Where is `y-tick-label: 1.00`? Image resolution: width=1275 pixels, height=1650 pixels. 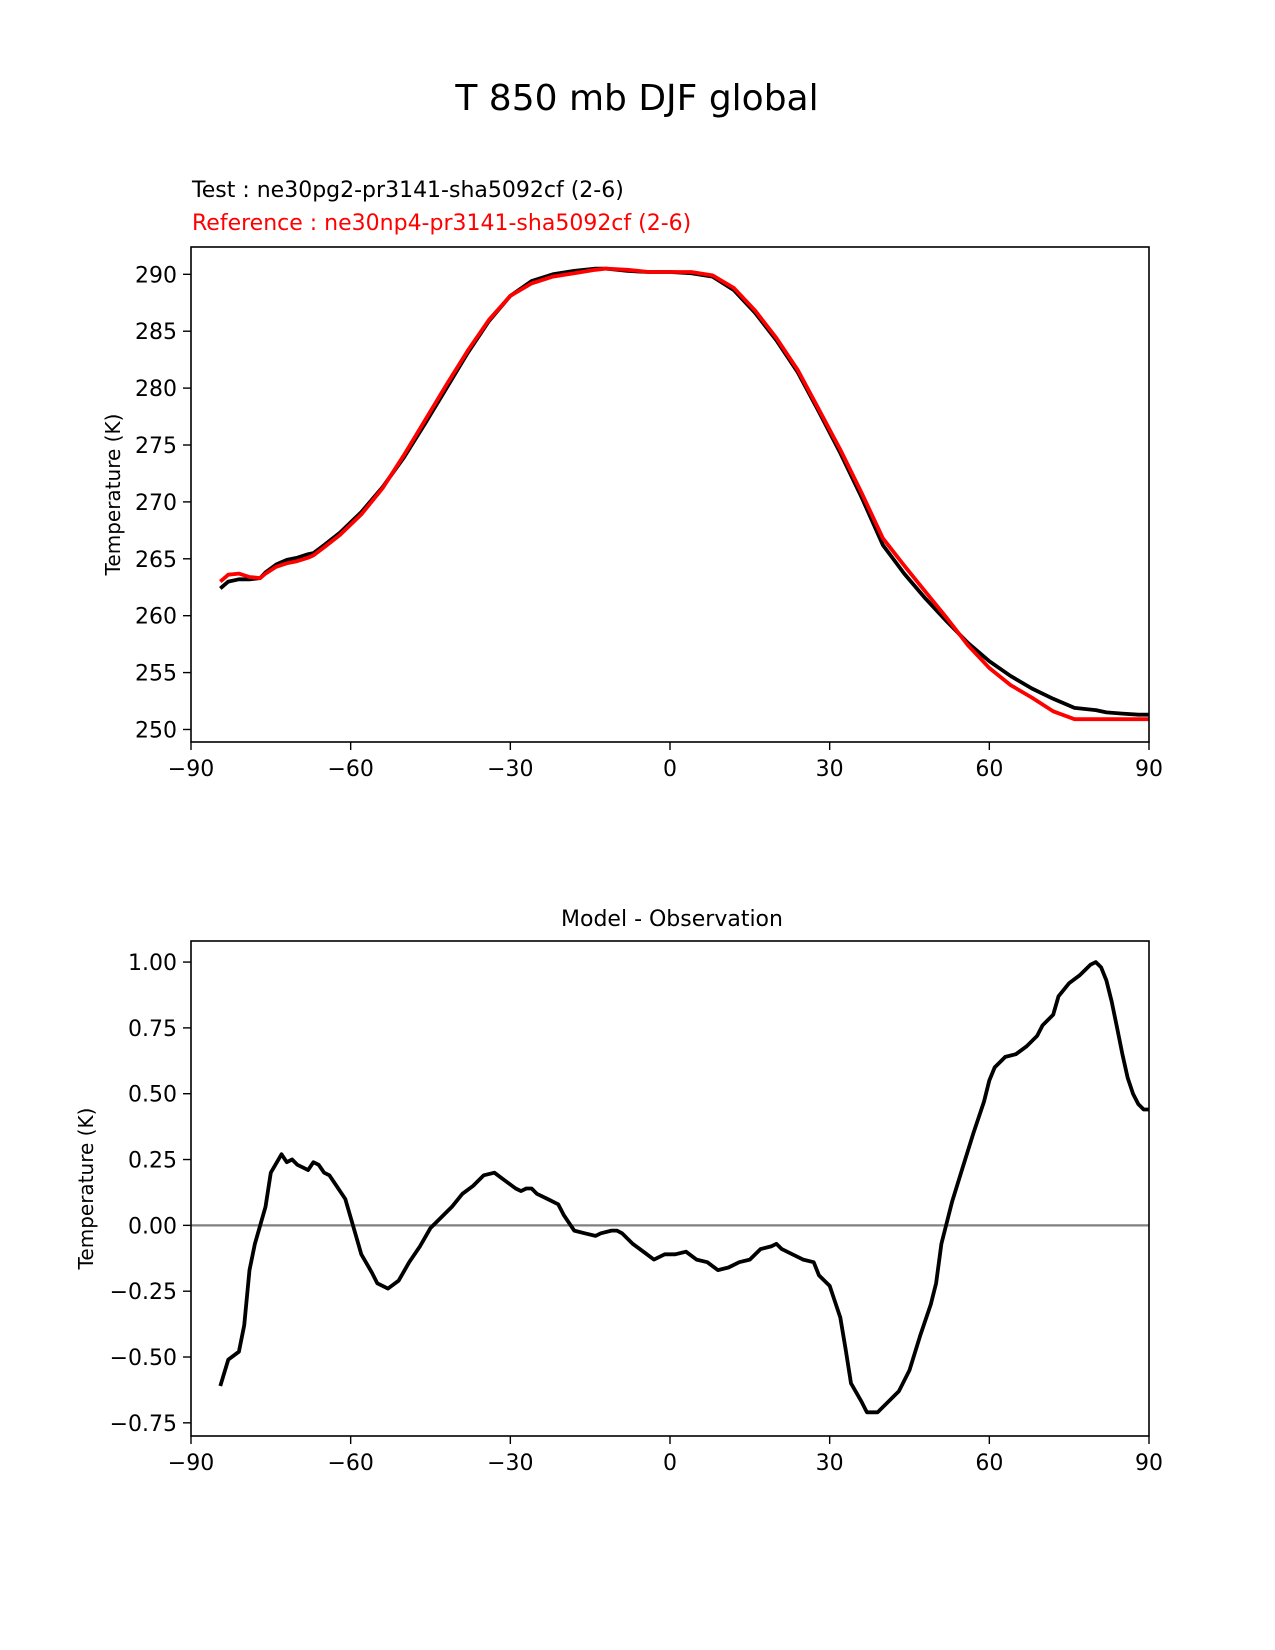 y-tick-label: 1.00 is located at coordinates (152, 963).